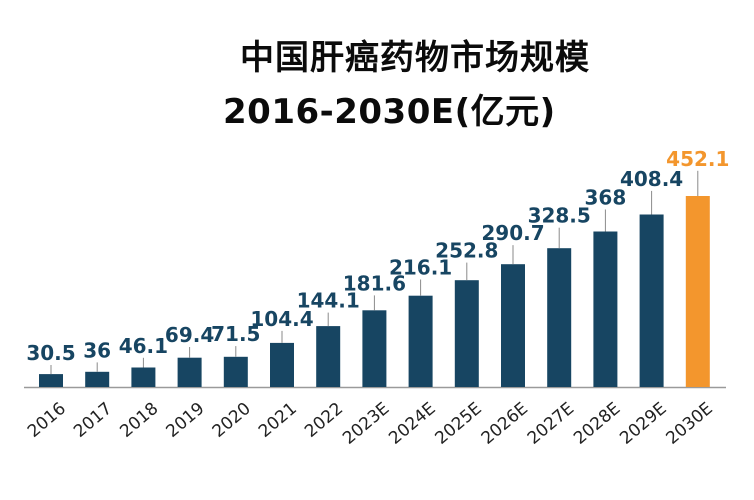  What do you see at coordinates (97, 350) in the screenshot?
I see `value-label-2017: 36` at bounding box center [97, 350].